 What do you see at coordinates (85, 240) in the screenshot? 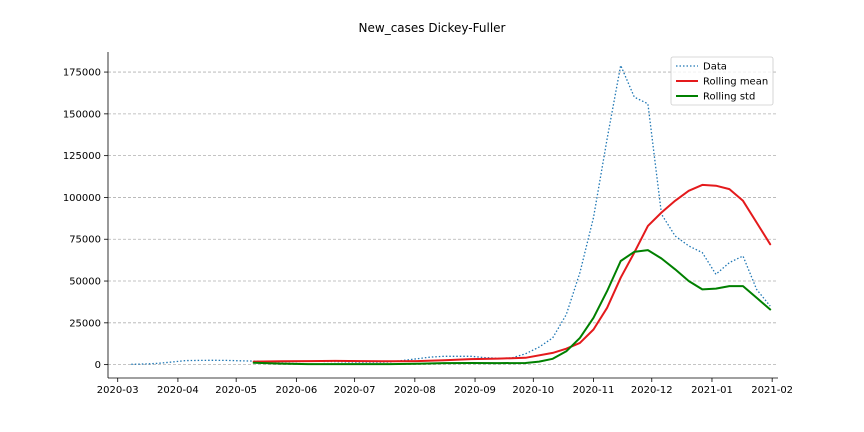
I see `y-tick-label: 75000` at bounding box center [85, 240].